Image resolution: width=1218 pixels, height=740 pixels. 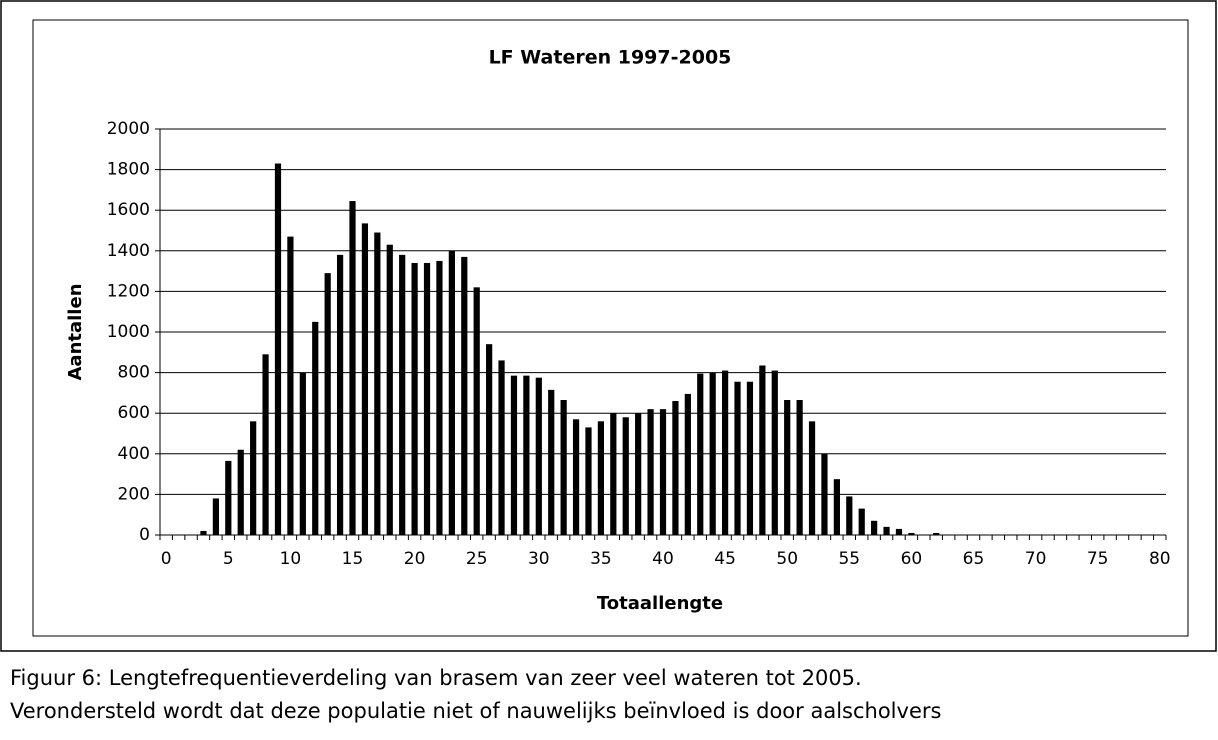 What do you see at coordinates (974, 559) in the screenshot?
I see `x-tick-label: 65` at bounding box center [974, 559].